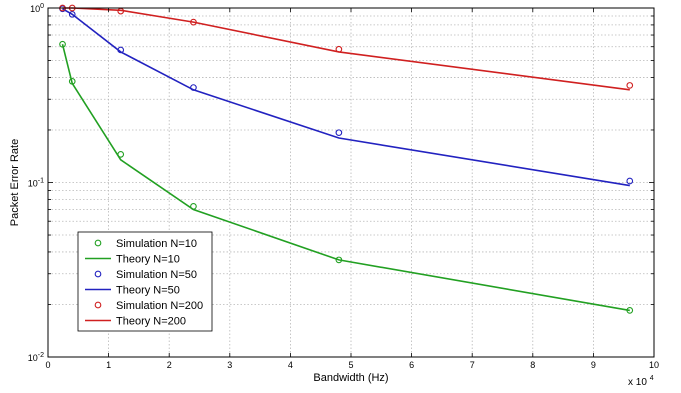 The image size is (681, 393). What do you see at coordinates (652, 378) in the screenshot?
I see `x-axis-multiplier-exponent: 4` at bounding box center [652, 378].